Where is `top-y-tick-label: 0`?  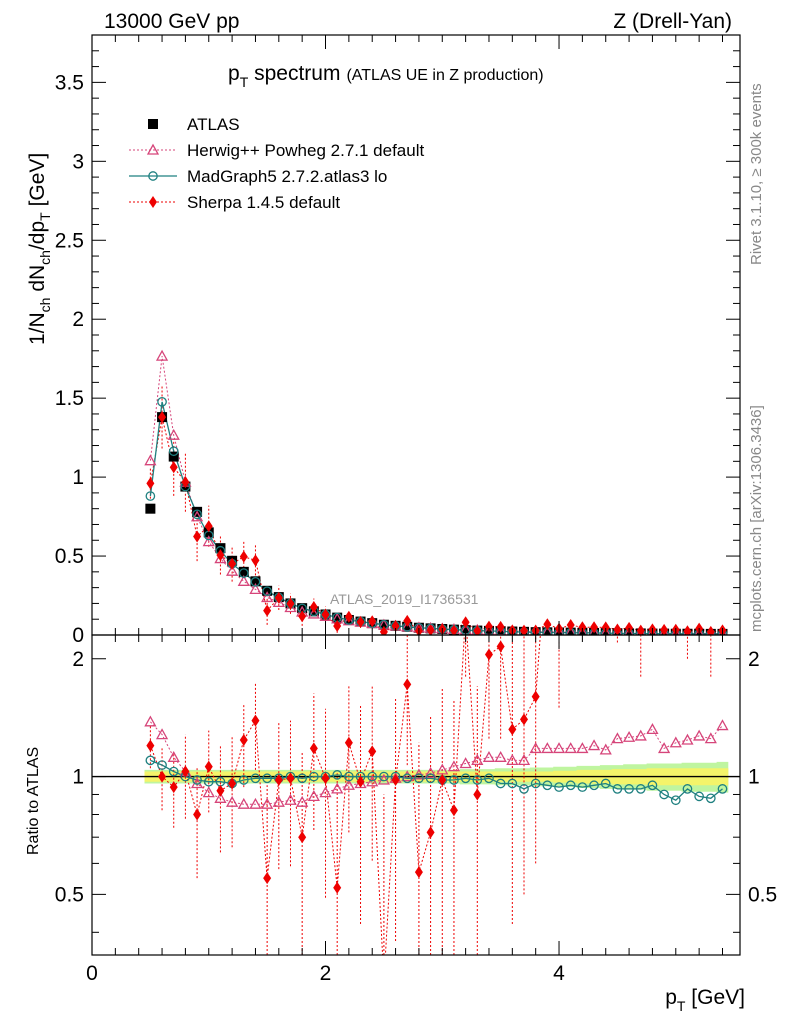
top-y-tick-label: 0 is located at coordinates (78, 635).